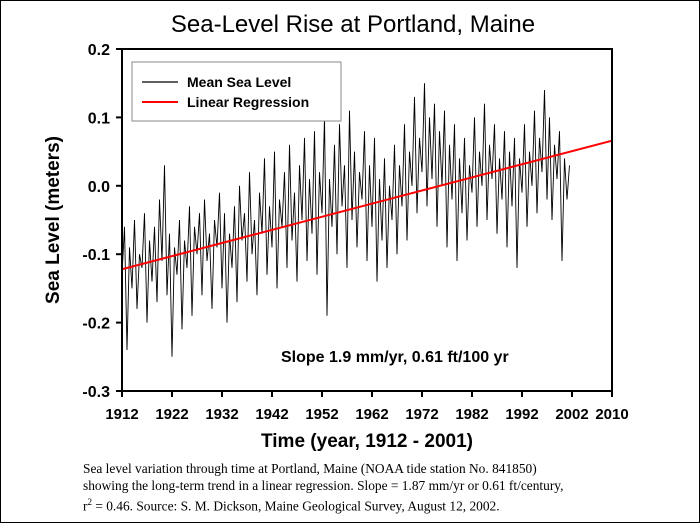 The image size is (700, 523). I want to click on x-tick-label: 1952, so click(321, 414).